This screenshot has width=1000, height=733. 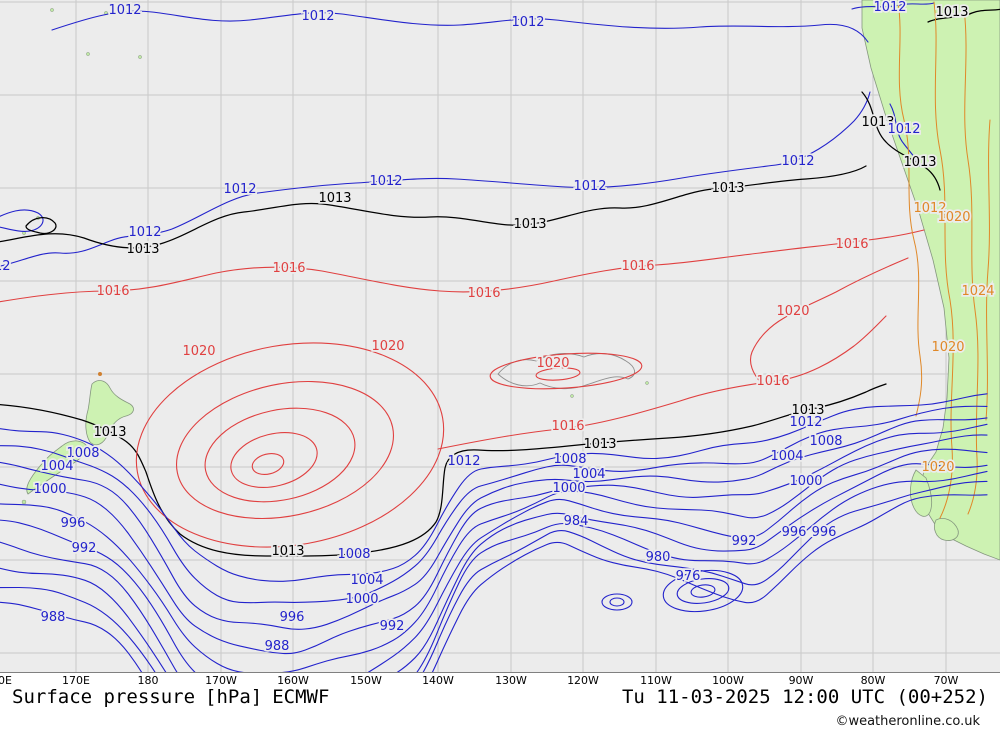 I want to click on model-label: ECMWF, so click(x=301, y=697).